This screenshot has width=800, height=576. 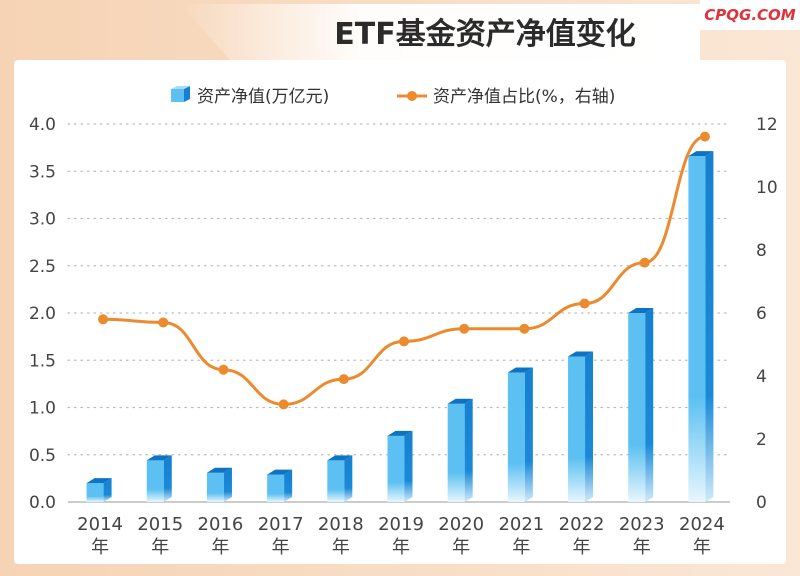 What do you see at coordinates (401, 524) in the screenshot?
I see `x-tick-label: 2019` at bounding box center [401, 524].